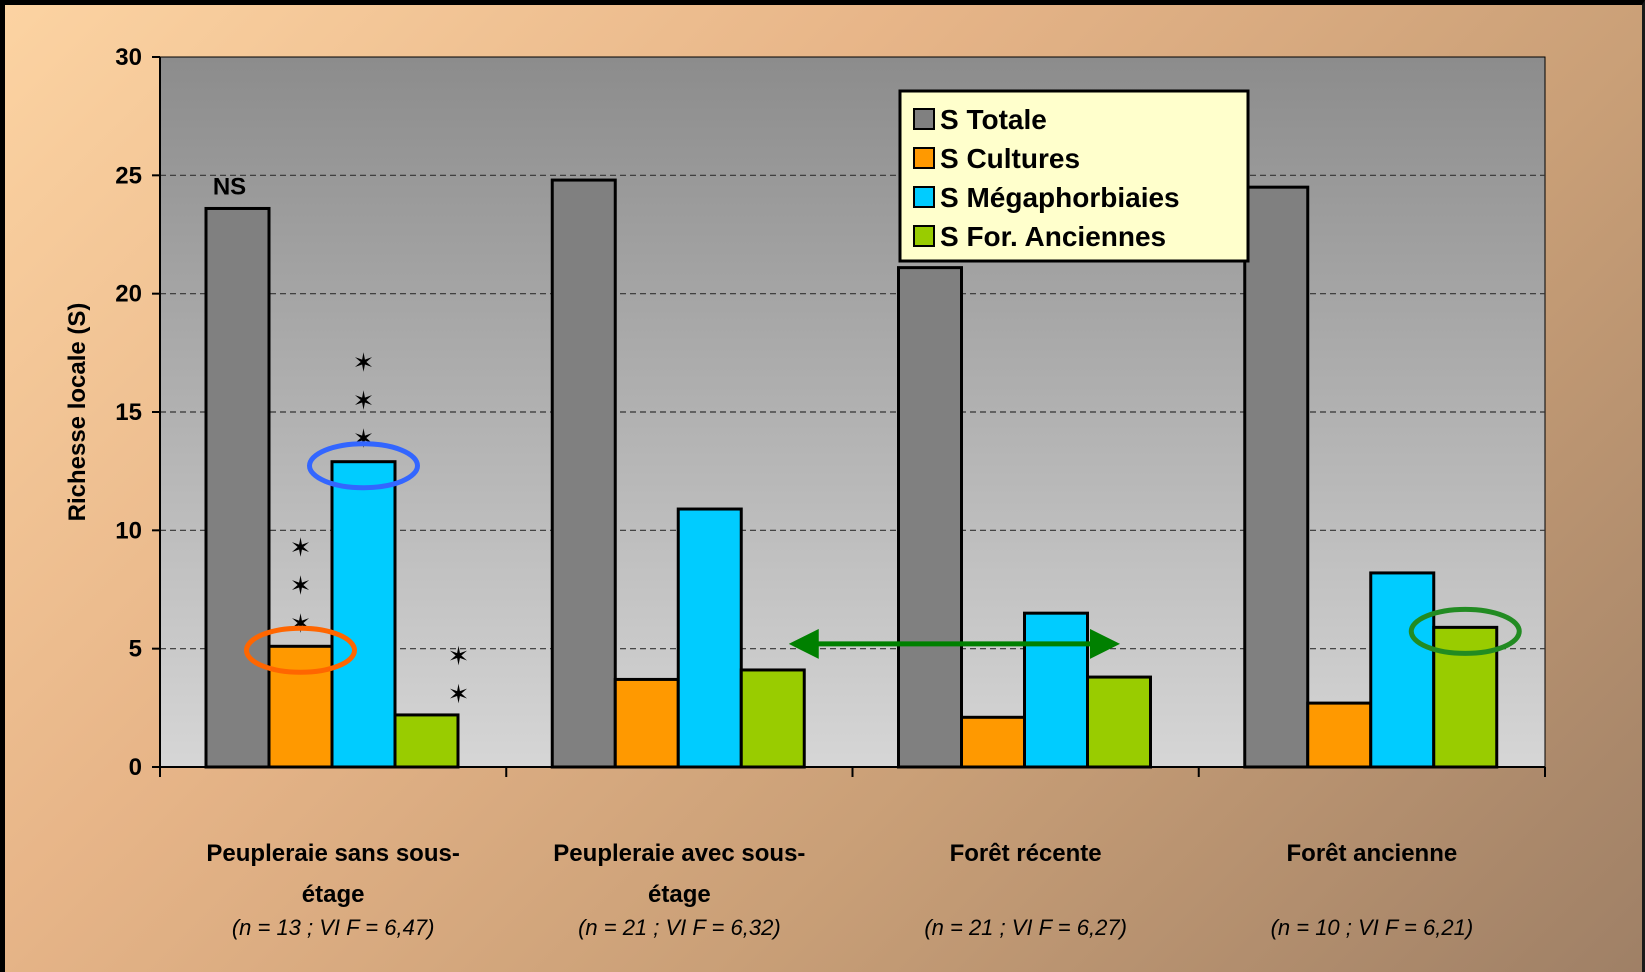 The height and width of the screenshot is (972, 1645). I want to click on x-axis, so click(852, 771).